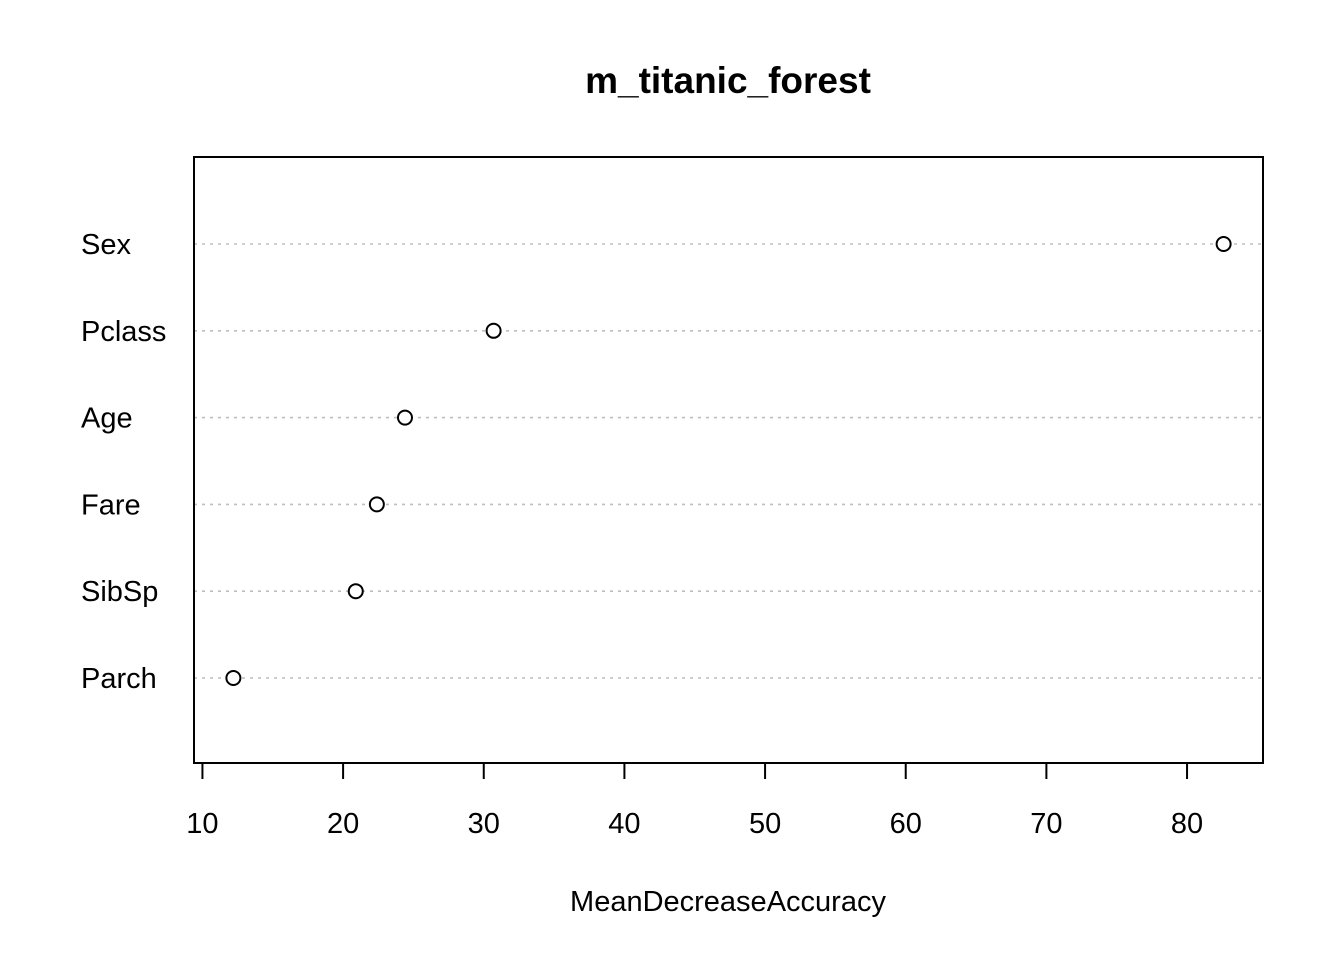 The height and width of the screenshot is (960, 1344). Describe the element at coordinates (111, 505) in the screenshot. I see `category-label-fare: Fare` at that location.